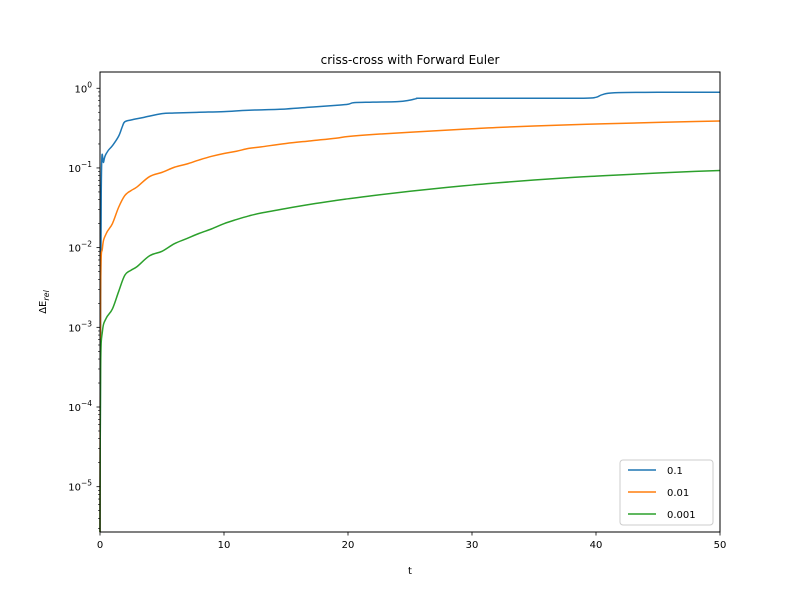 This screenshot has width=800, height=600. I want to click on x-tick-label: 30, so click(472, 545).